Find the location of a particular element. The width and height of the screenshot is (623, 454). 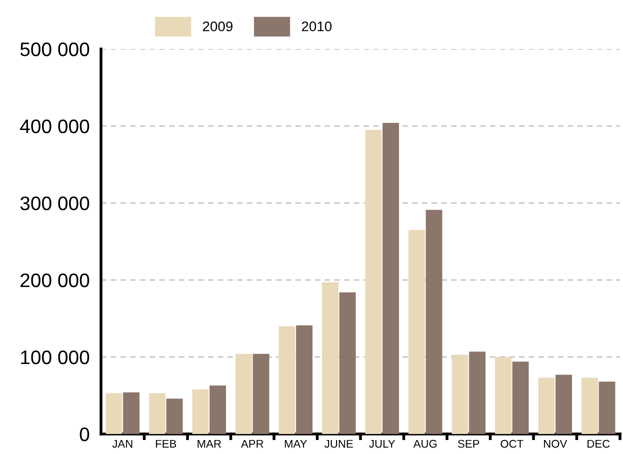

legend-label: 2009 is located at coordinates (217, 26).